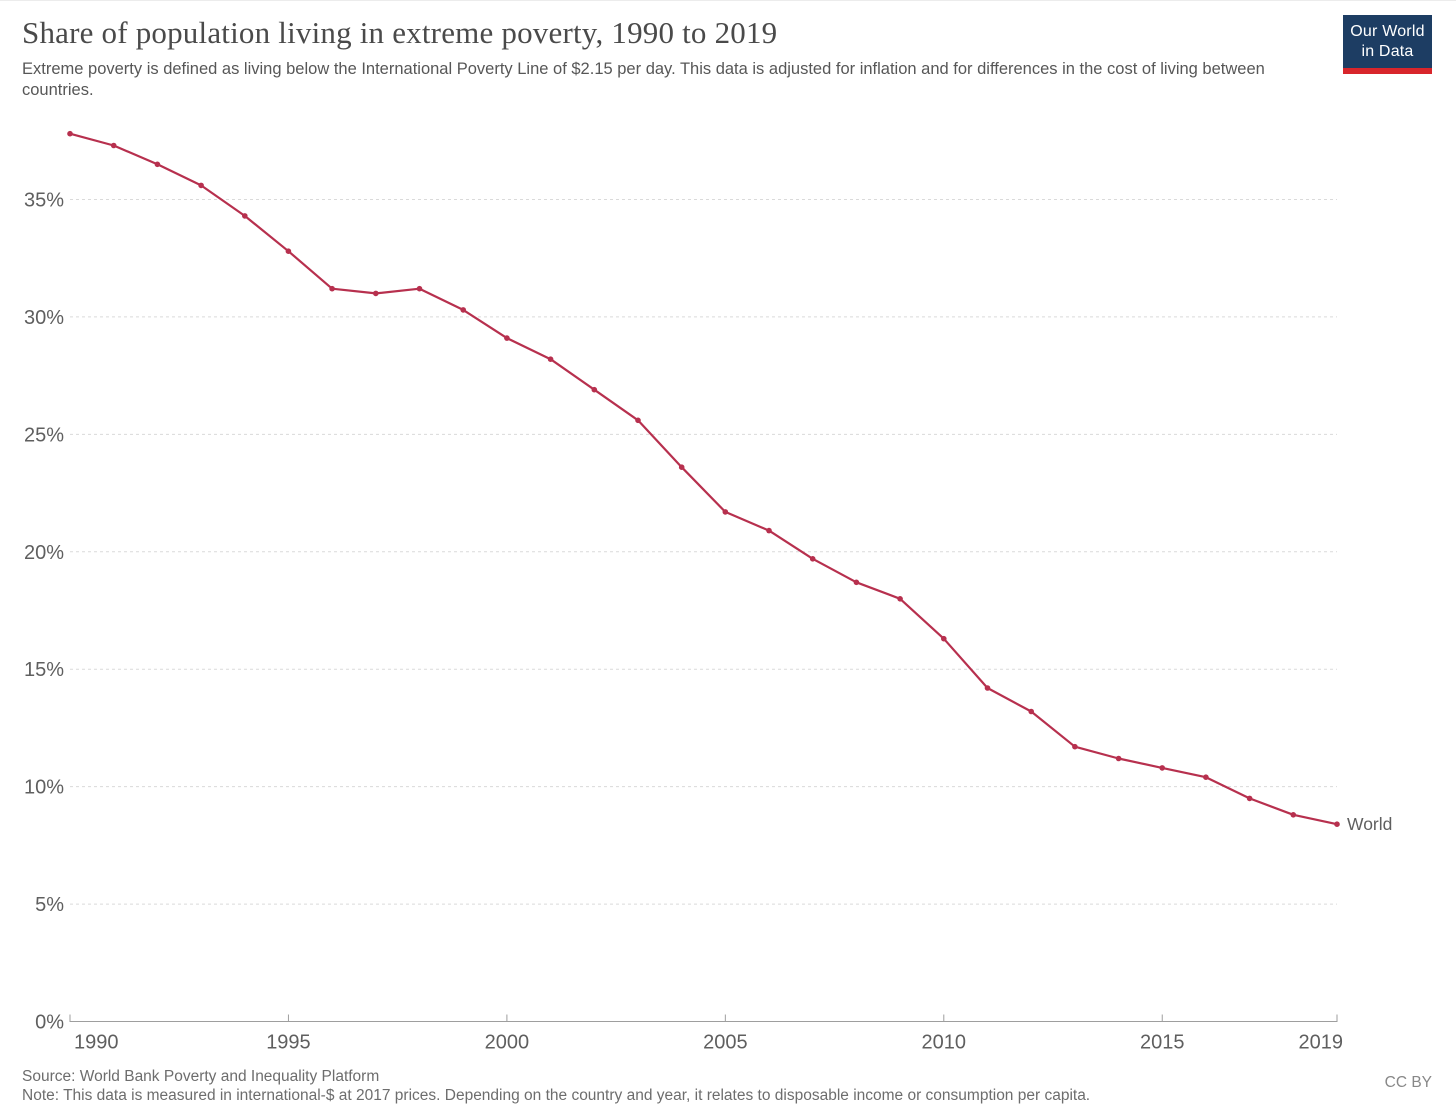  I want to click on y-axis-label: 15%, so click(44, 670).